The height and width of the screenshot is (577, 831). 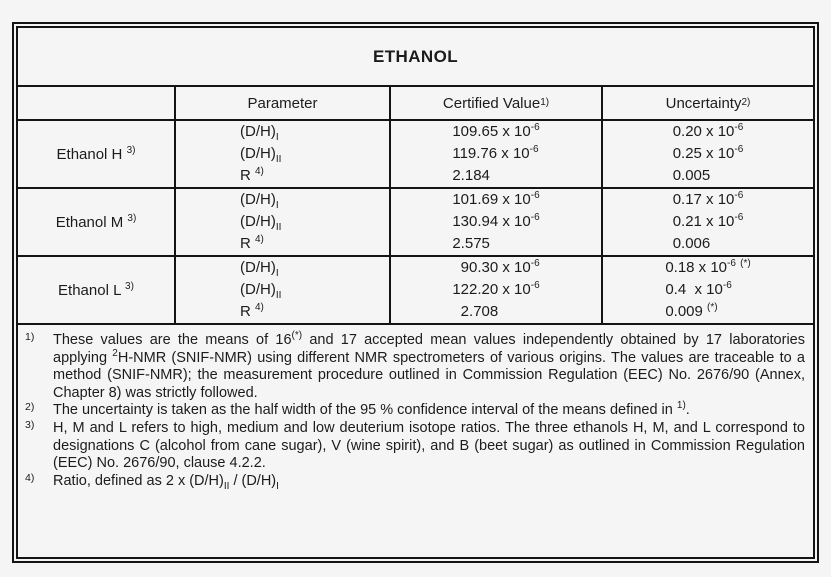 I want to click on uncertainty-cell: 0.17 x 10-6 0.21 x 10-6 0.006, so click(x=707, y=222).